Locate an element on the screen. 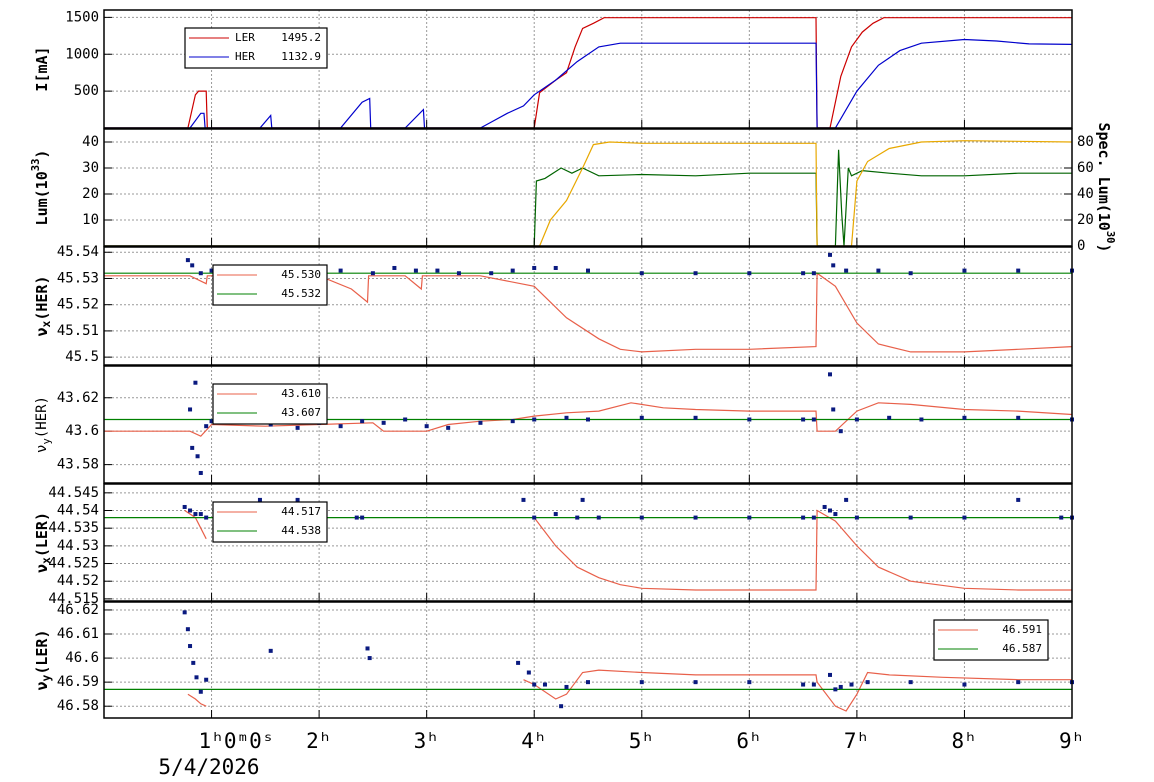  y-axis-label-main: Lum(10 is located at coordinates (42, 198).